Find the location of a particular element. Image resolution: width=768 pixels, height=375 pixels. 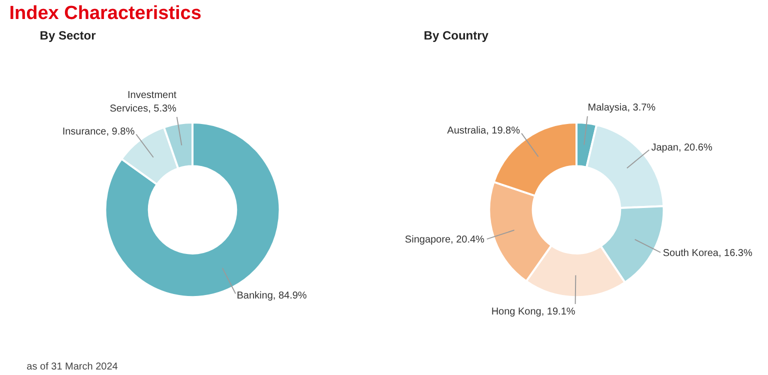

slice-label: South Korea, 16.3% is located at coordinates (707, 254).